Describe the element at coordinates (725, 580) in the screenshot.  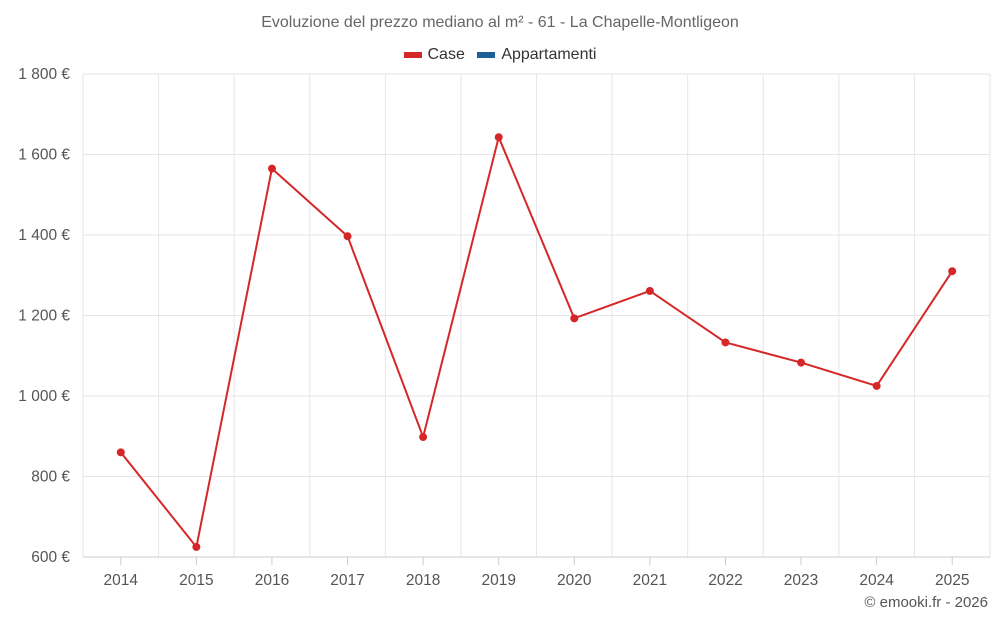
I see `x-tick-label: 2022` at that location.